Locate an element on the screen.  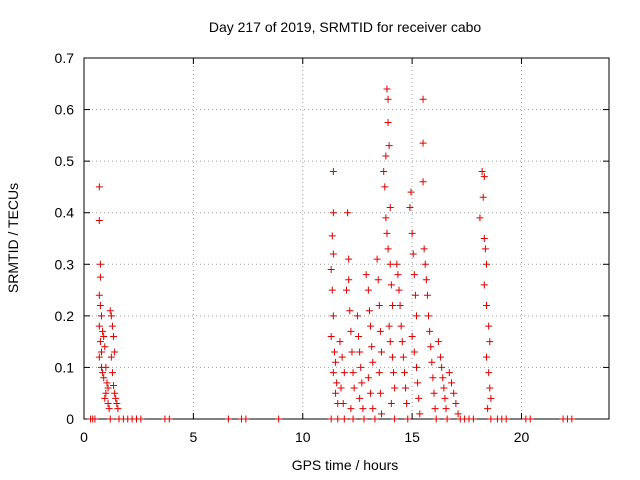
y-tick-label: 0.4 is located at coordinates (65, 213).